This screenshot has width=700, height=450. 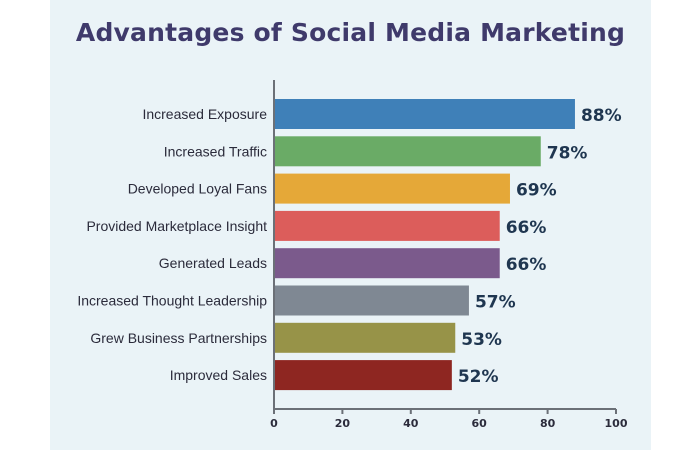 I want to click on category-label-1: Increased Exposure, so click(x=204, y=114).